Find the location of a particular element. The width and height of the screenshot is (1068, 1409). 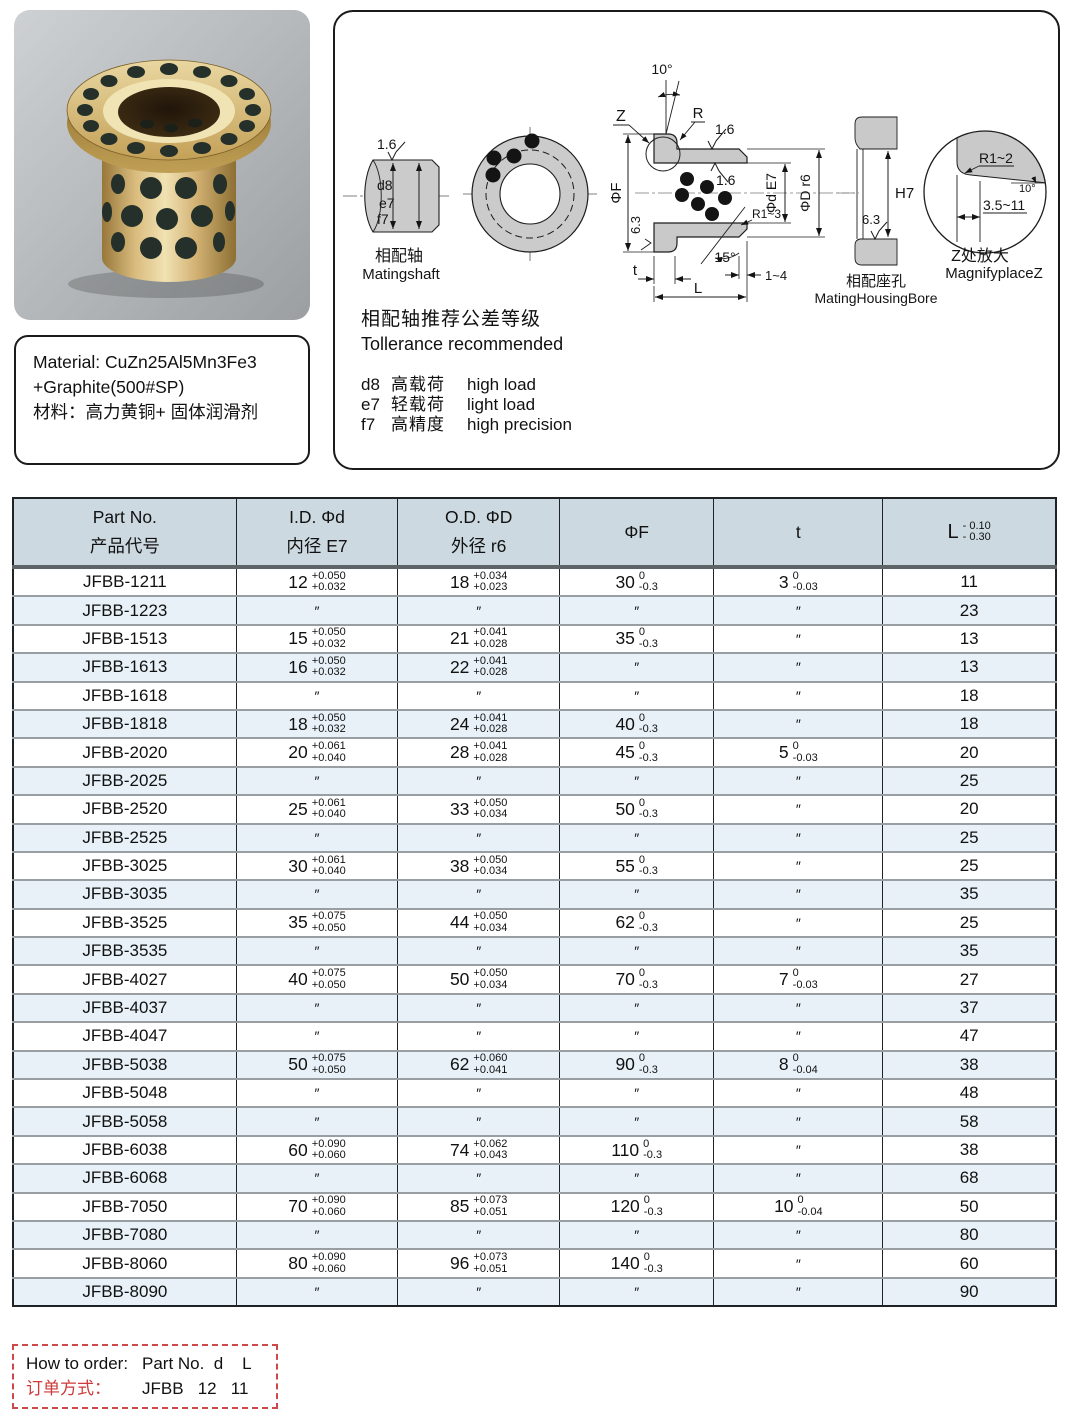

table-row: JFBB-7080 ″ ″ ″ ″ 80 is located at coordinates (534, 1234).